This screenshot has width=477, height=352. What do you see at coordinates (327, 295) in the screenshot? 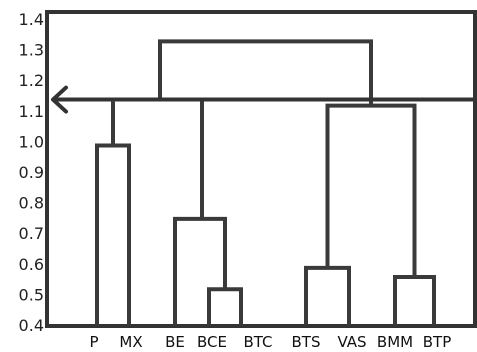
I see `branch-bts-vas` at bounding box center [327, 295].